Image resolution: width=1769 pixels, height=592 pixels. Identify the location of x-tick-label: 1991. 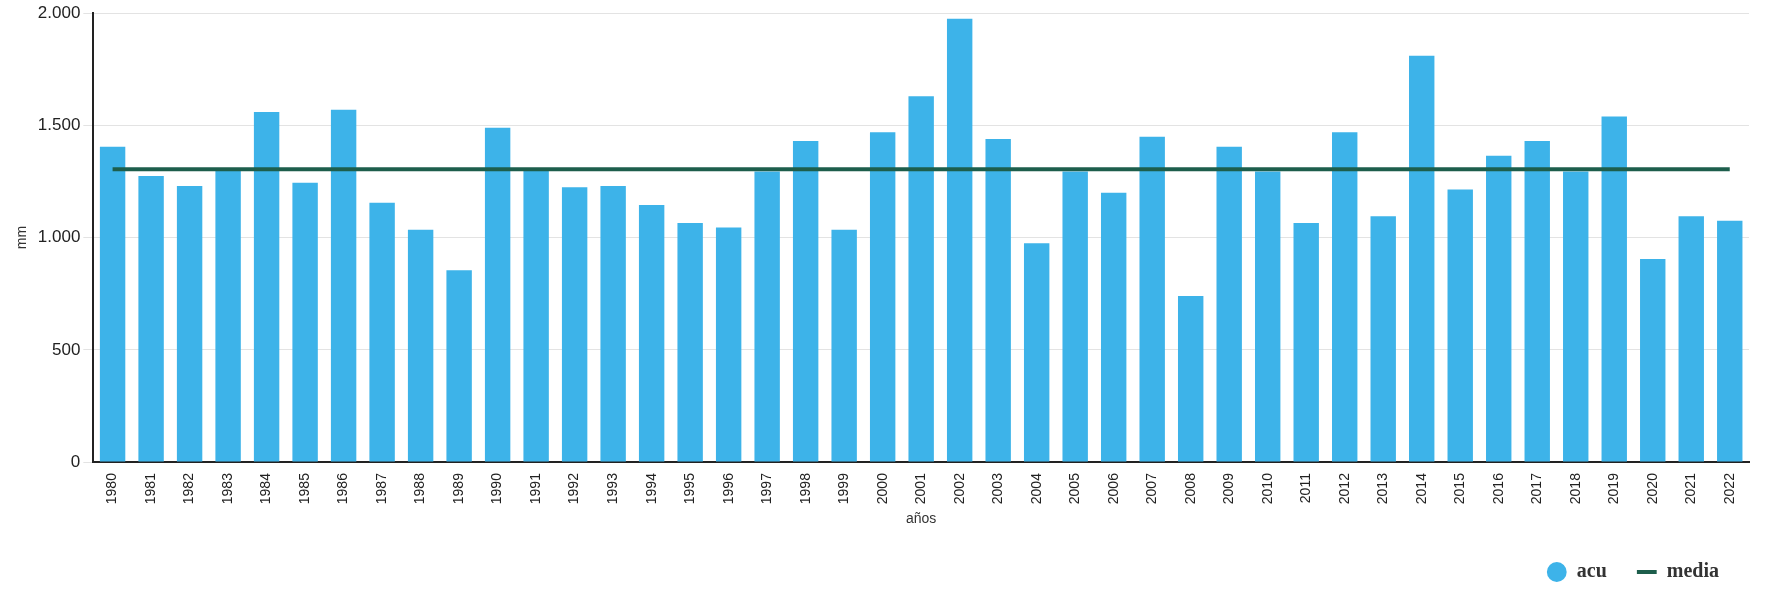
(534, 488).